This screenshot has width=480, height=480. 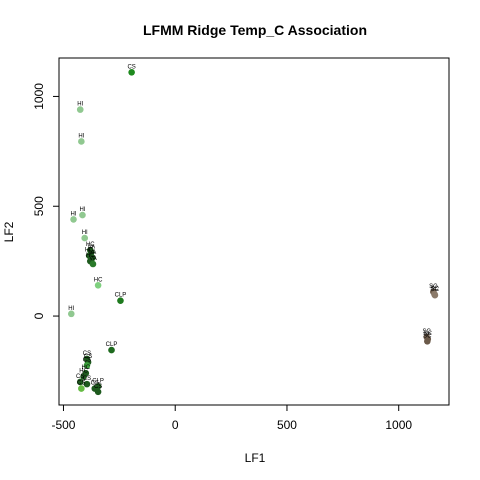 What do you see at coordinates (398, 425) in the screenshot?
I see `x-tick-label: 1000` at bounding box center [398, 425].